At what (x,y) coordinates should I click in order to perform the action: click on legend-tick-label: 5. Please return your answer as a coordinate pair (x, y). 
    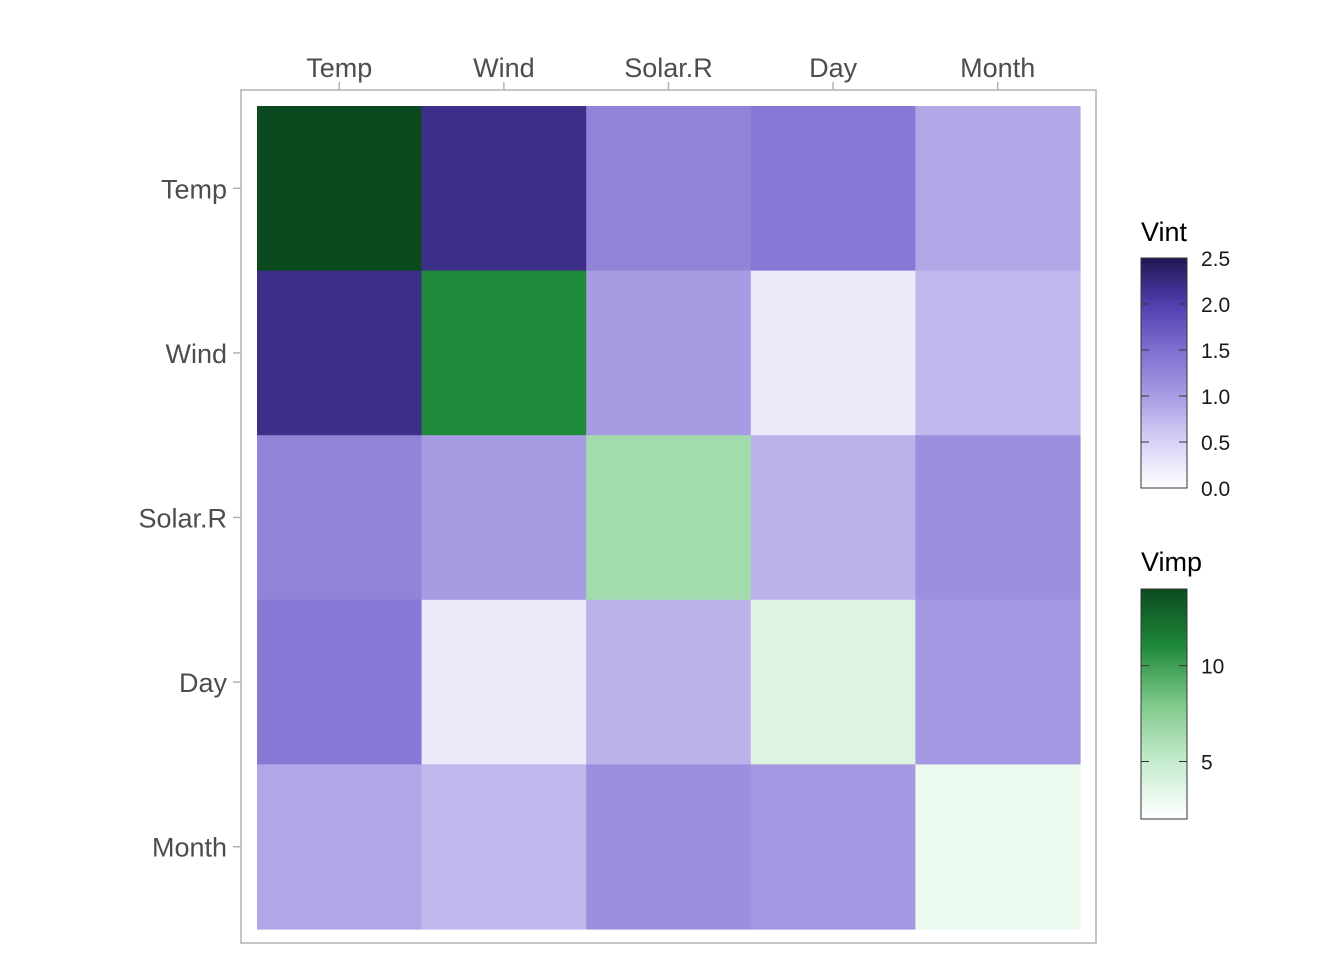
    Looking at the image, I should click on (1207, 763).